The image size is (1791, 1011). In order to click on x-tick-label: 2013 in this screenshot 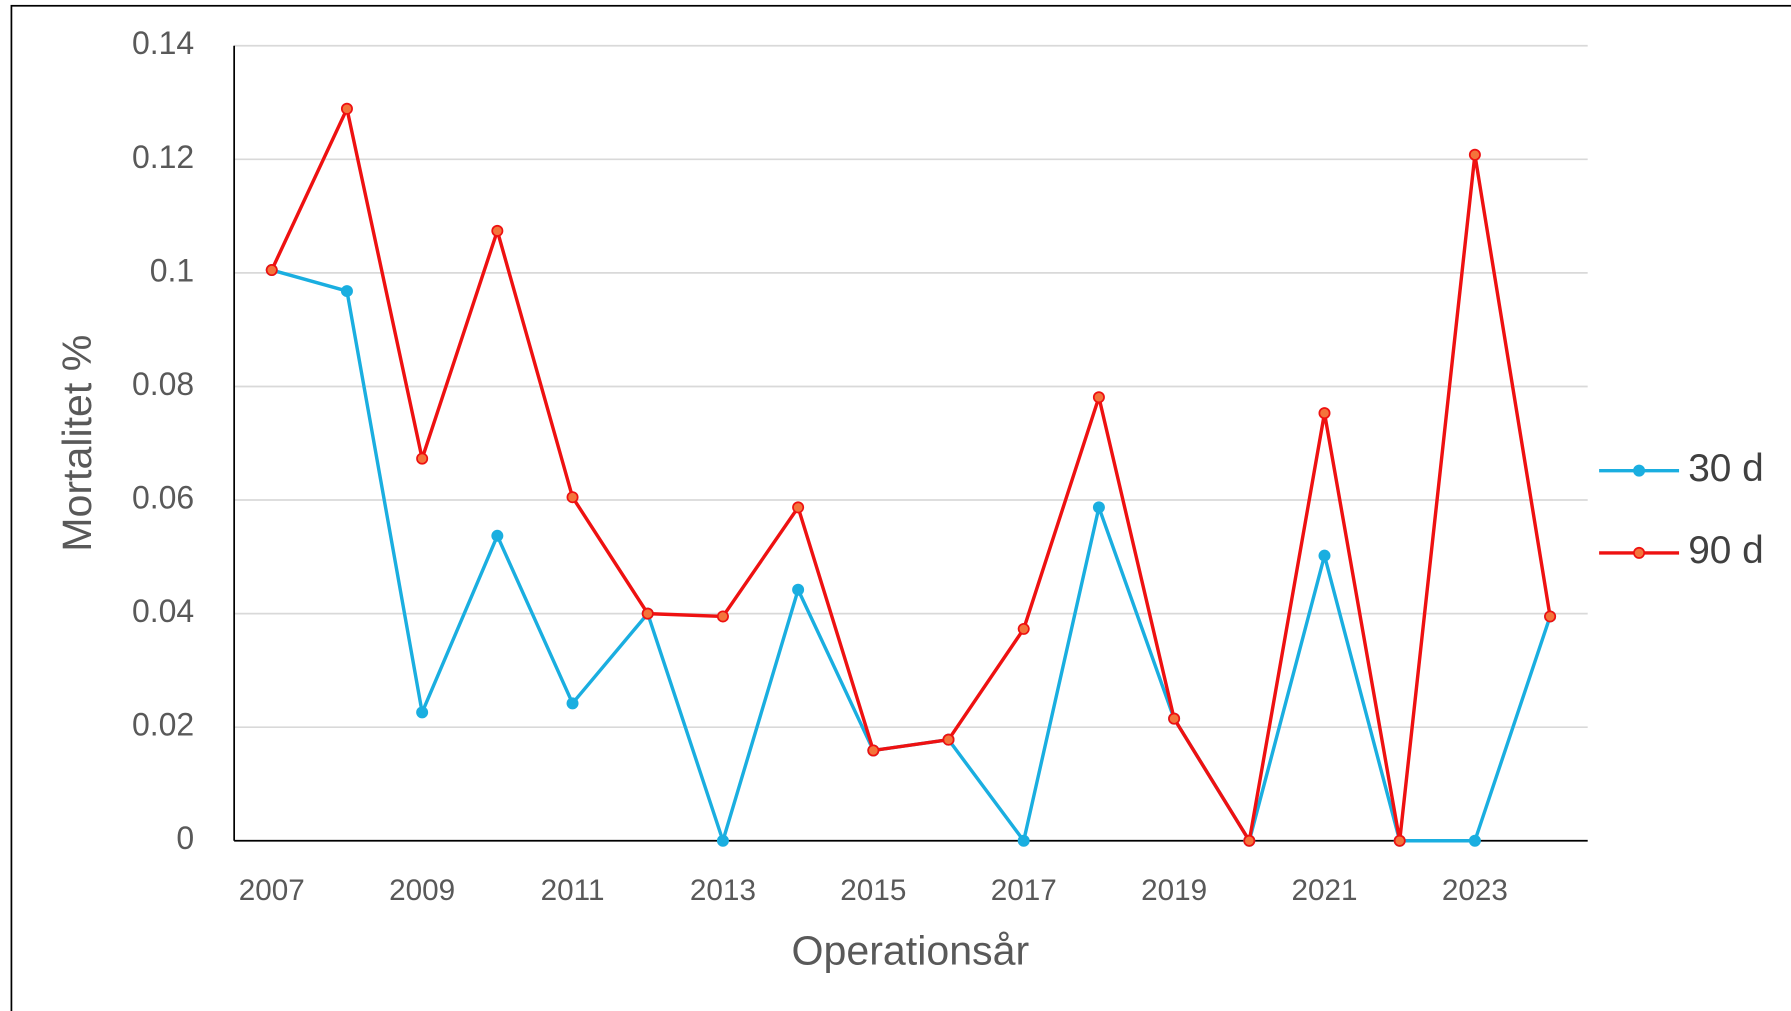, I will do `click(723, 890)`.